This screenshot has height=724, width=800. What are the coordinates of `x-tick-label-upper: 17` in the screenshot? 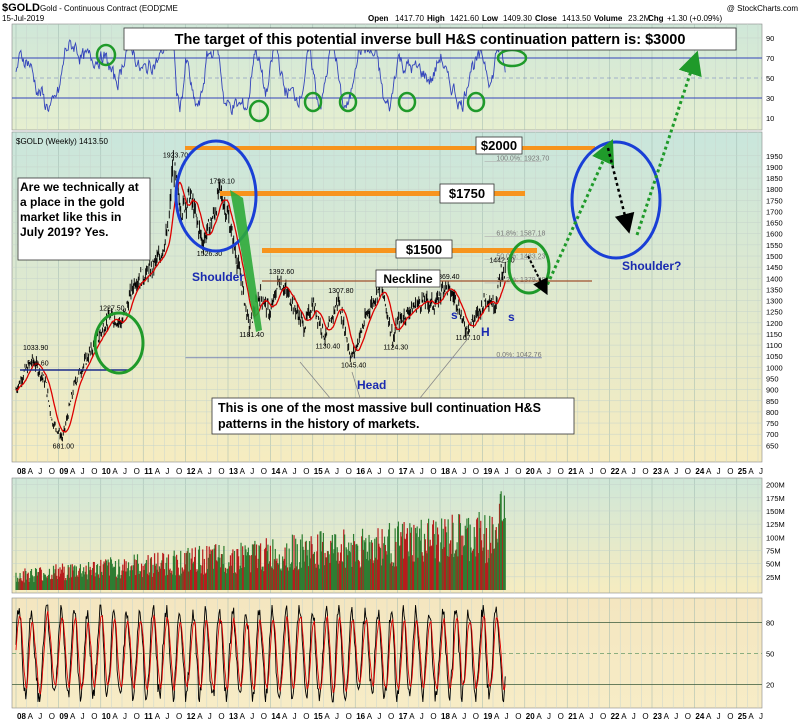 It's located at (403, 471).